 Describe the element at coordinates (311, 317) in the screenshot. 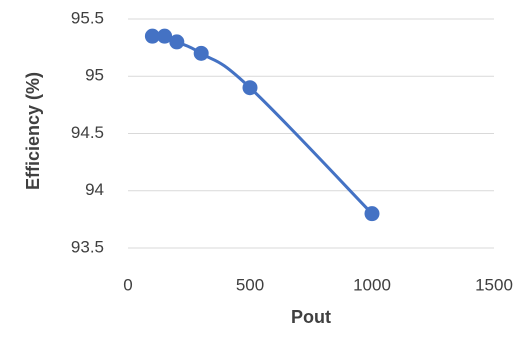

I see `x-axis-title: Pout` at that location.